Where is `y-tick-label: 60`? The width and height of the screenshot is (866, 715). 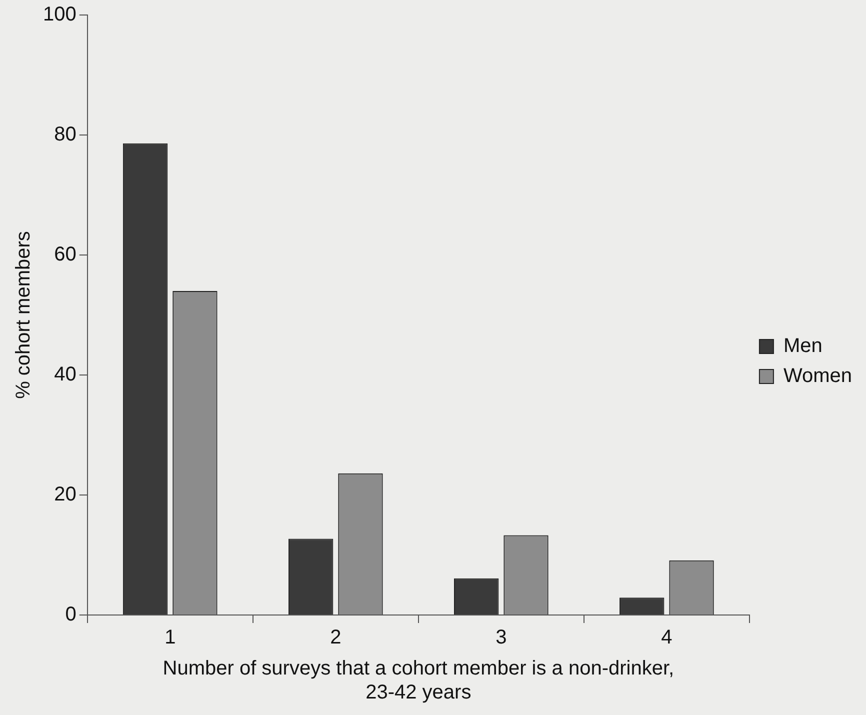 y-tick-label: 60 is located at coordinates (65, 255).